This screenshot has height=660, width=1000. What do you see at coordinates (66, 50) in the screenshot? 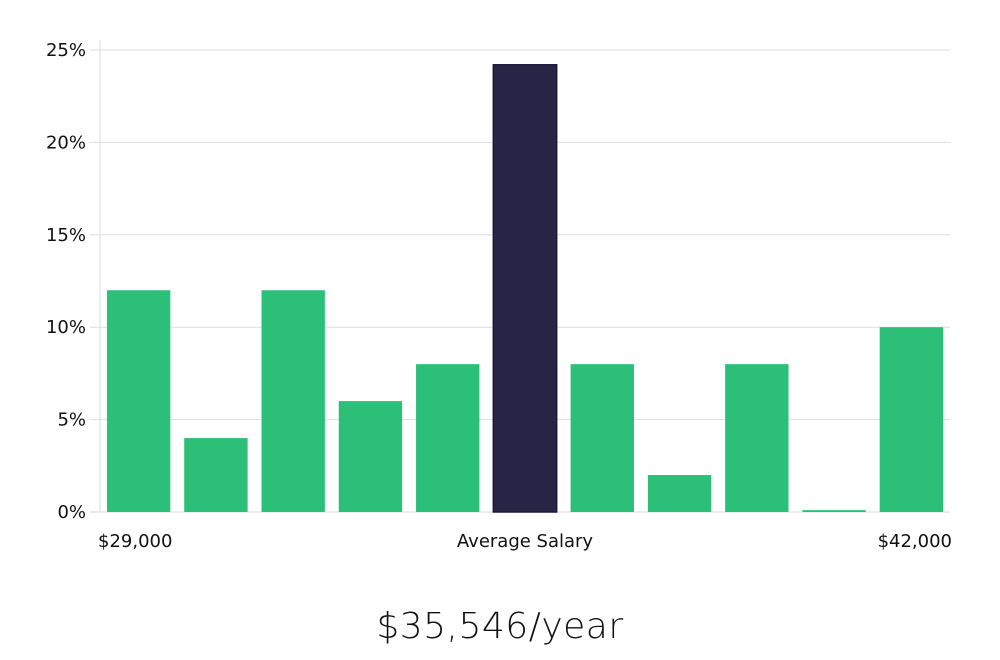
I see `y-tick-label: 25%` at bounding box center [66, 50].